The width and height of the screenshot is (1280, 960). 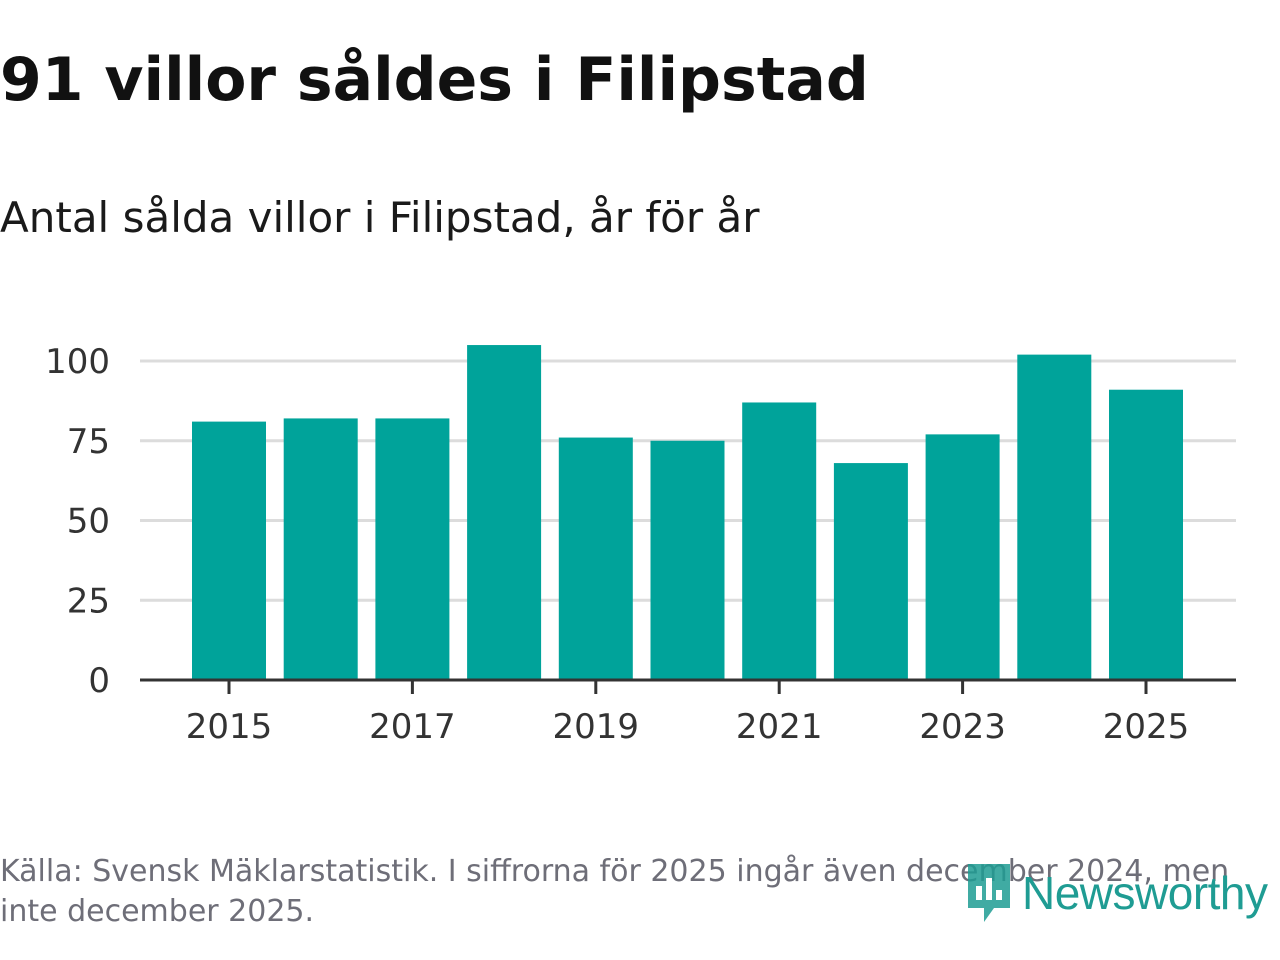 I want to click on x-tick-label-2019: 2019, so click(x=596, y=727).